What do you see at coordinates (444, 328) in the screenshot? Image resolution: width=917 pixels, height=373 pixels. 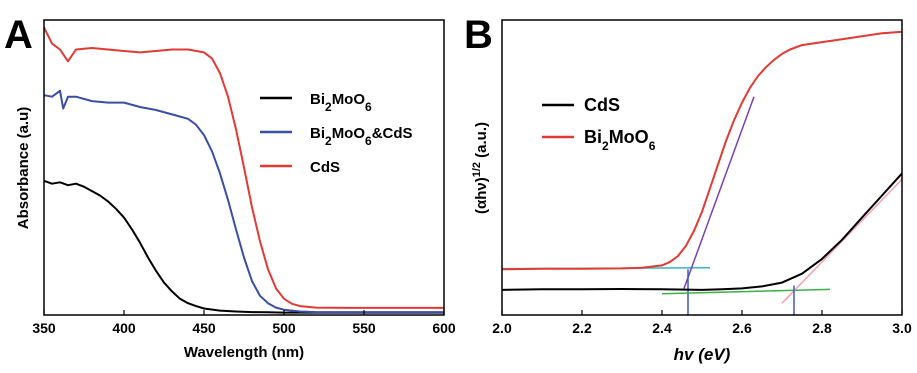 I see `panel-a-x-tick-label-5: 600` at bounding box center [444, 328].